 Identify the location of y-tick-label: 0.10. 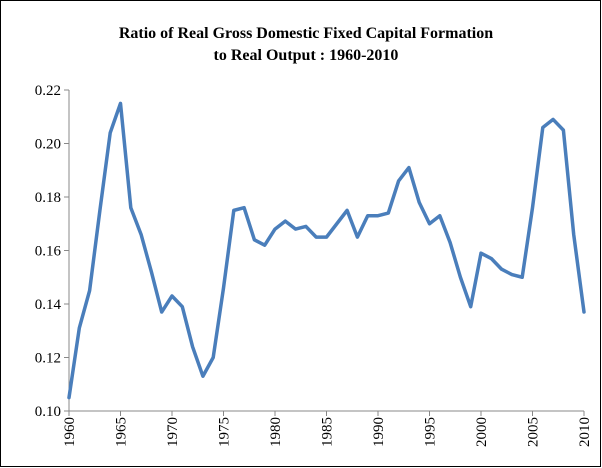
(48, 412).